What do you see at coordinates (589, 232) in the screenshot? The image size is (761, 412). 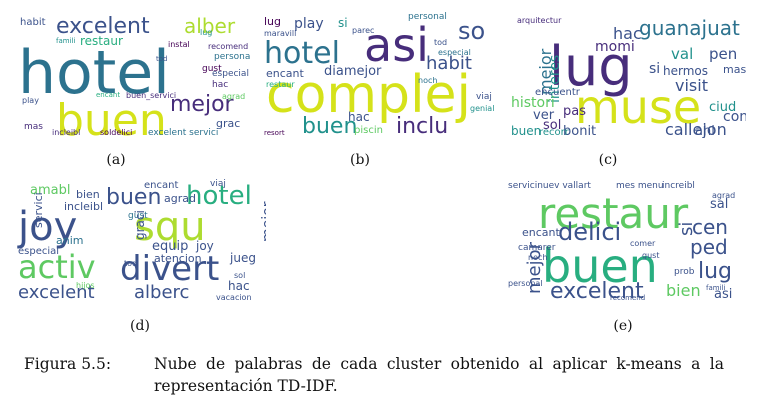 I see `word: delici` at bounding box center [589, 232].